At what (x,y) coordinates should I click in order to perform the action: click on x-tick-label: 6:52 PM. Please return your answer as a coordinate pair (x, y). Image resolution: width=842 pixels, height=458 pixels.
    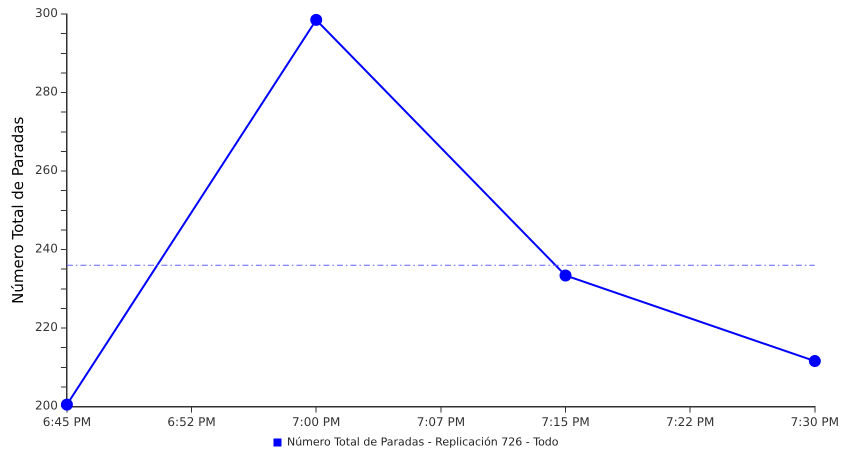
    Looking at the image, I should click on (191, 421).